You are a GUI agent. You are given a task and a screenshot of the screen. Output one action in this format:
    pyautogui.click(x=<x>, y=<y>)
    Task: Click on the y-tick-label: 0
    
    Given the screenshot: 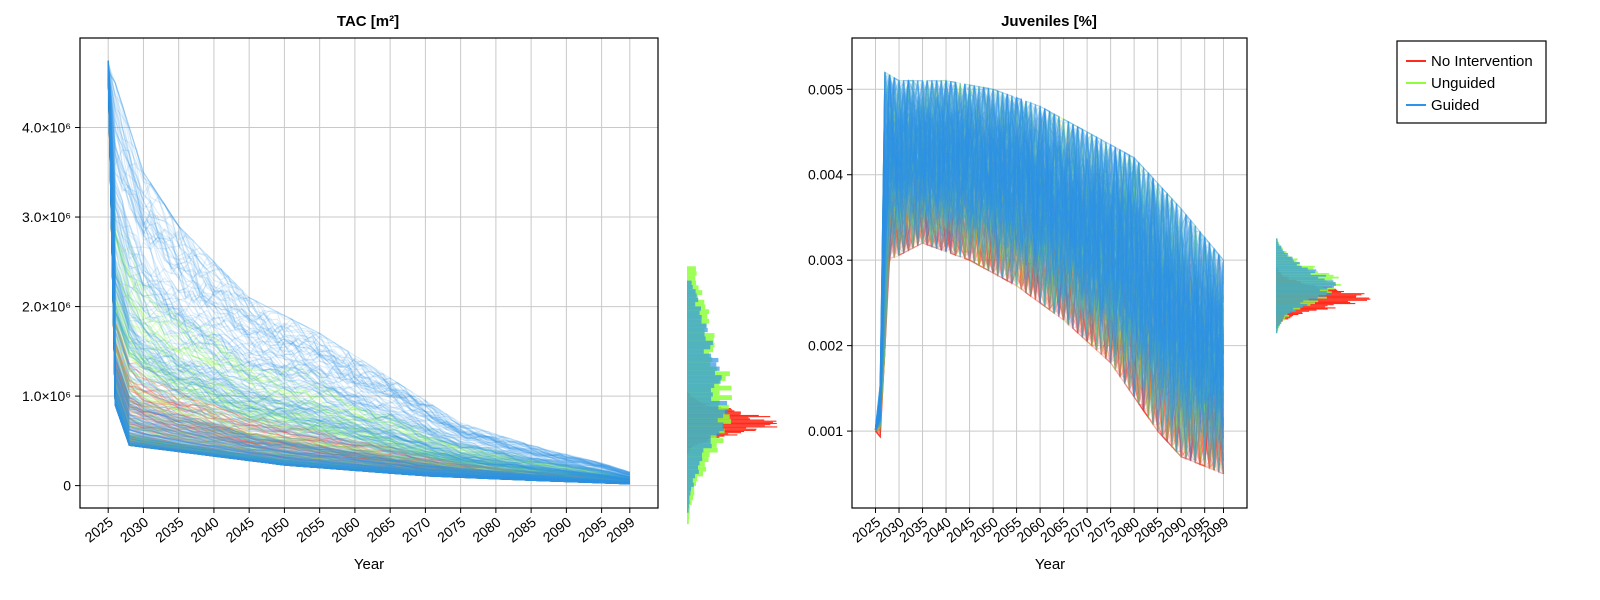 What is the action you would take?
    pyautogui.click(x=67, y=486)
    